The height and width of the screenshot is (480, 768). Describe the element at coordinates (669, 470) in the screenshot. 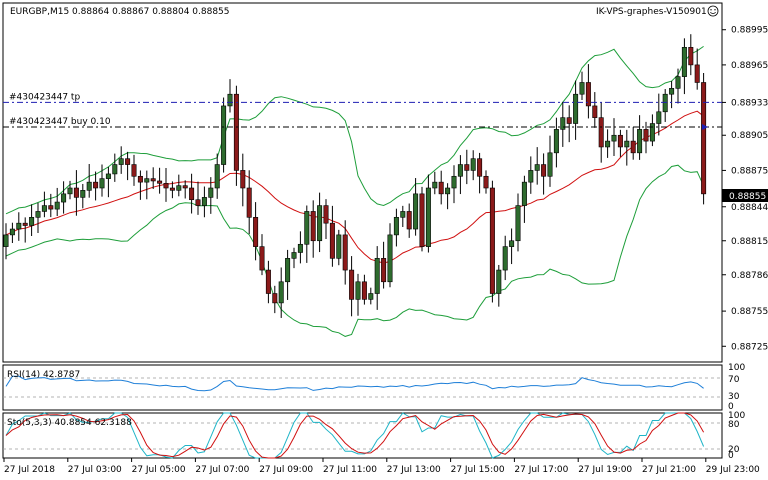

I see `time-tick-label: 27 Jul 21:00` at that location.